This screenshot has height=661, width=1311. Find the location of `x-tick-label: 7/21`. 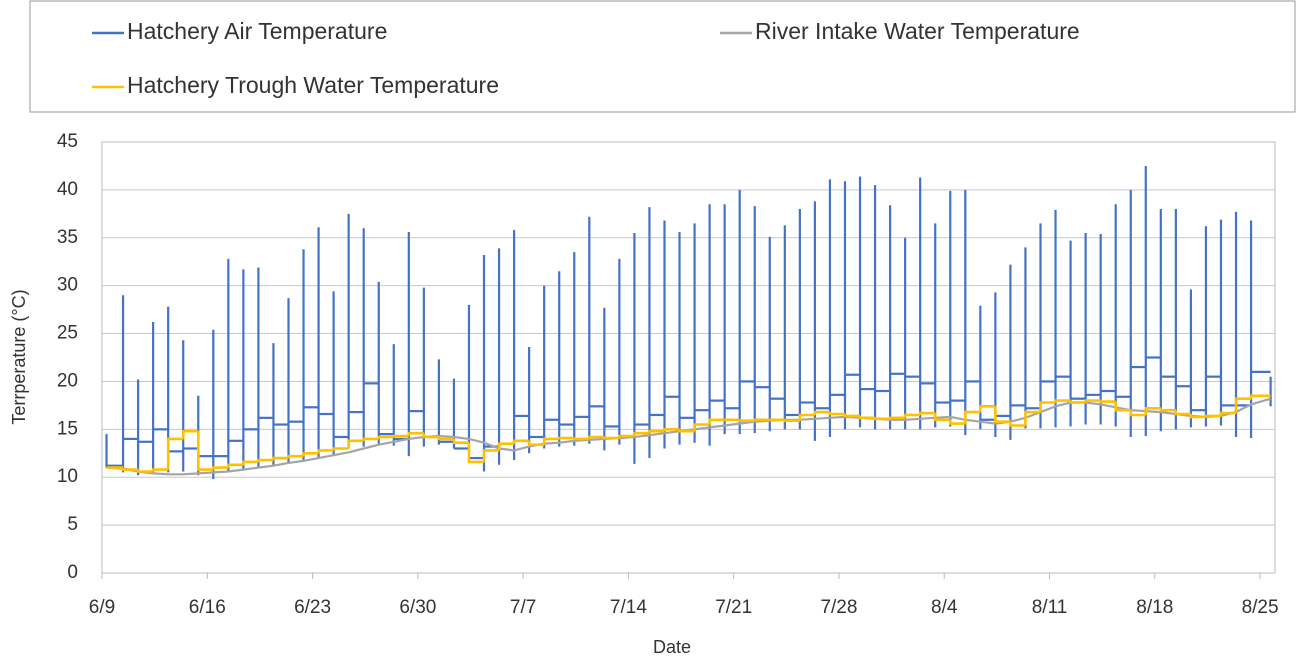

x-tick-label: 7/21 is located at coordinates (733, 607).